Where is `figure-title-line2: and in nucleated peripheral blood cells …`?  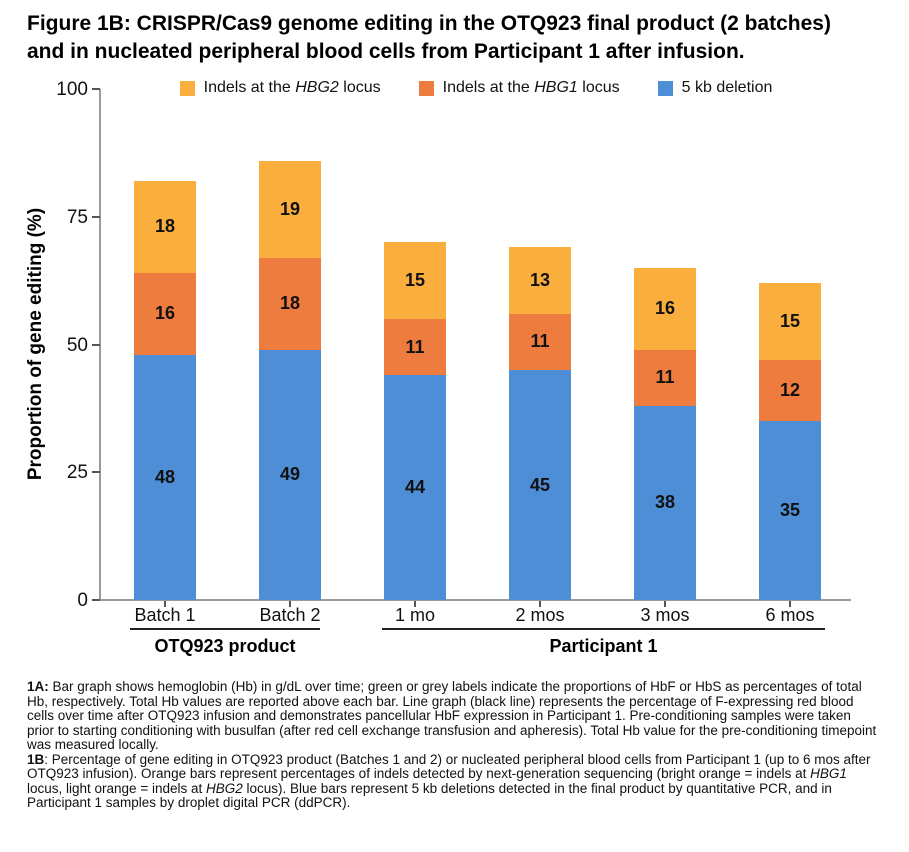 figure-title-line2: and in nucleated peripheral blood cells … is located at coordinates (386, 51).